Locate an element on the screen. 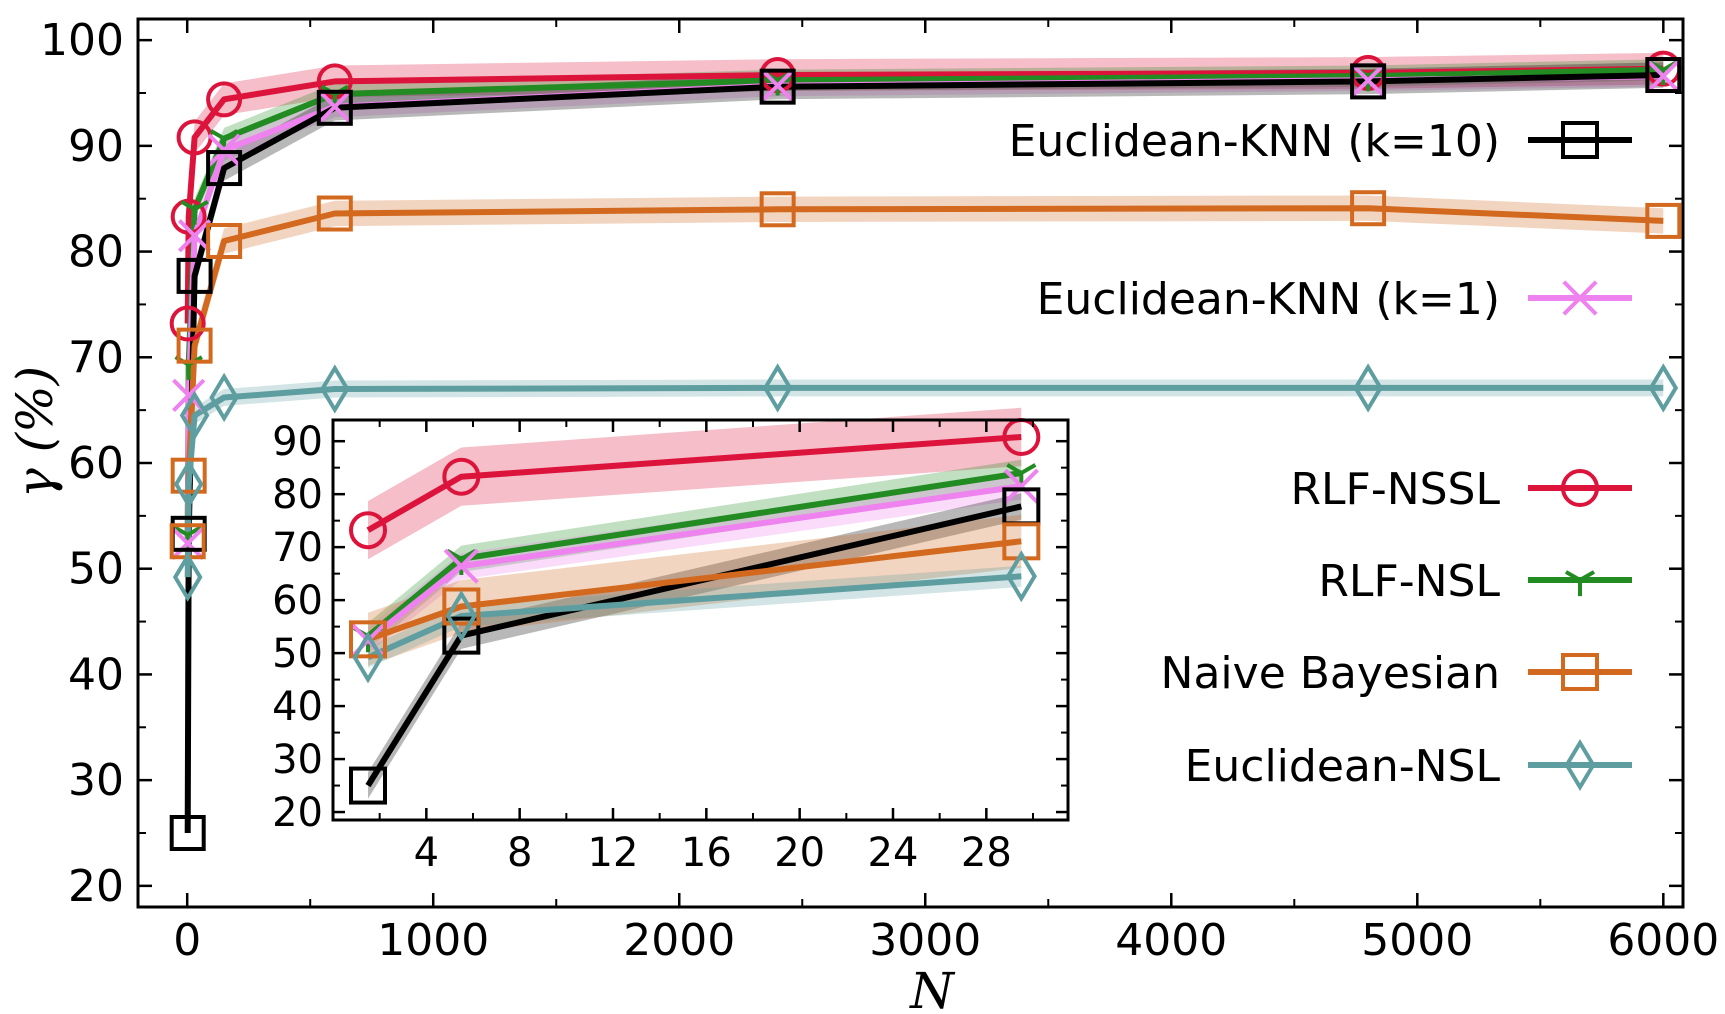 The height and width of the screenshot is (1014, 1725). main-y-tick-label: 50 is located at coordinates (96, 569).